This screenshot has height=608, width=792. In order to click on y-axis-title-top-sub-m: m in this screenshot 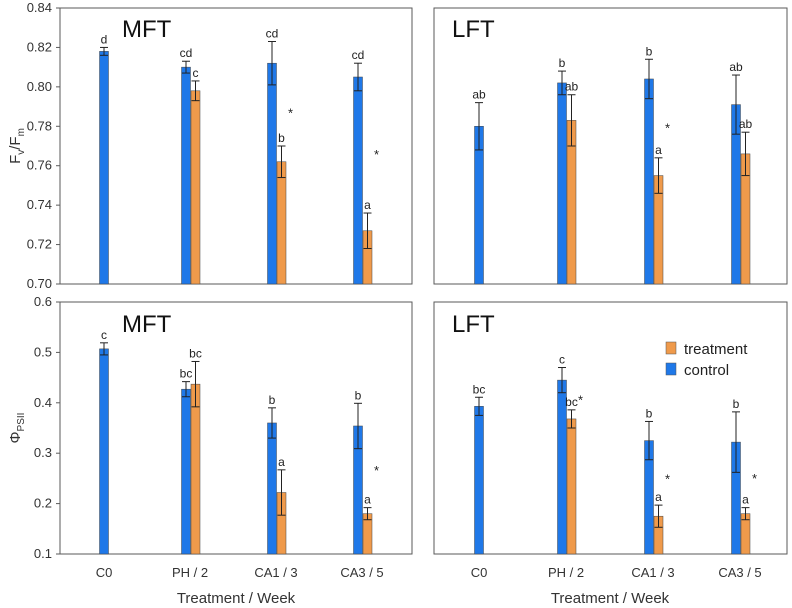, I will do `click(21, 132)`.